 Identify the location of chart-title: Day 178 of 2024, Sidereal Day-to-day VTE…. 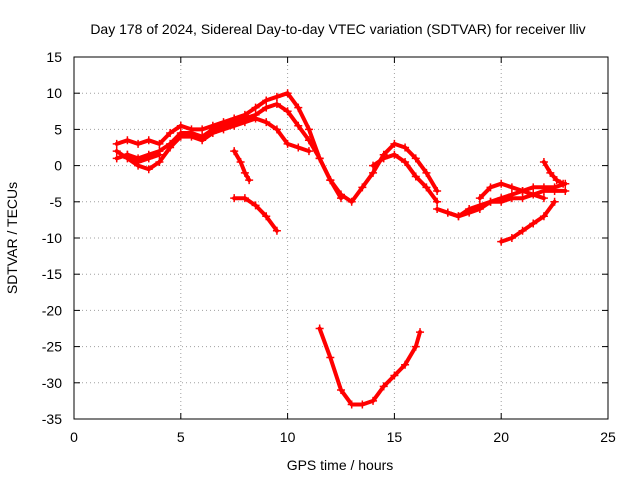
(337, 29).